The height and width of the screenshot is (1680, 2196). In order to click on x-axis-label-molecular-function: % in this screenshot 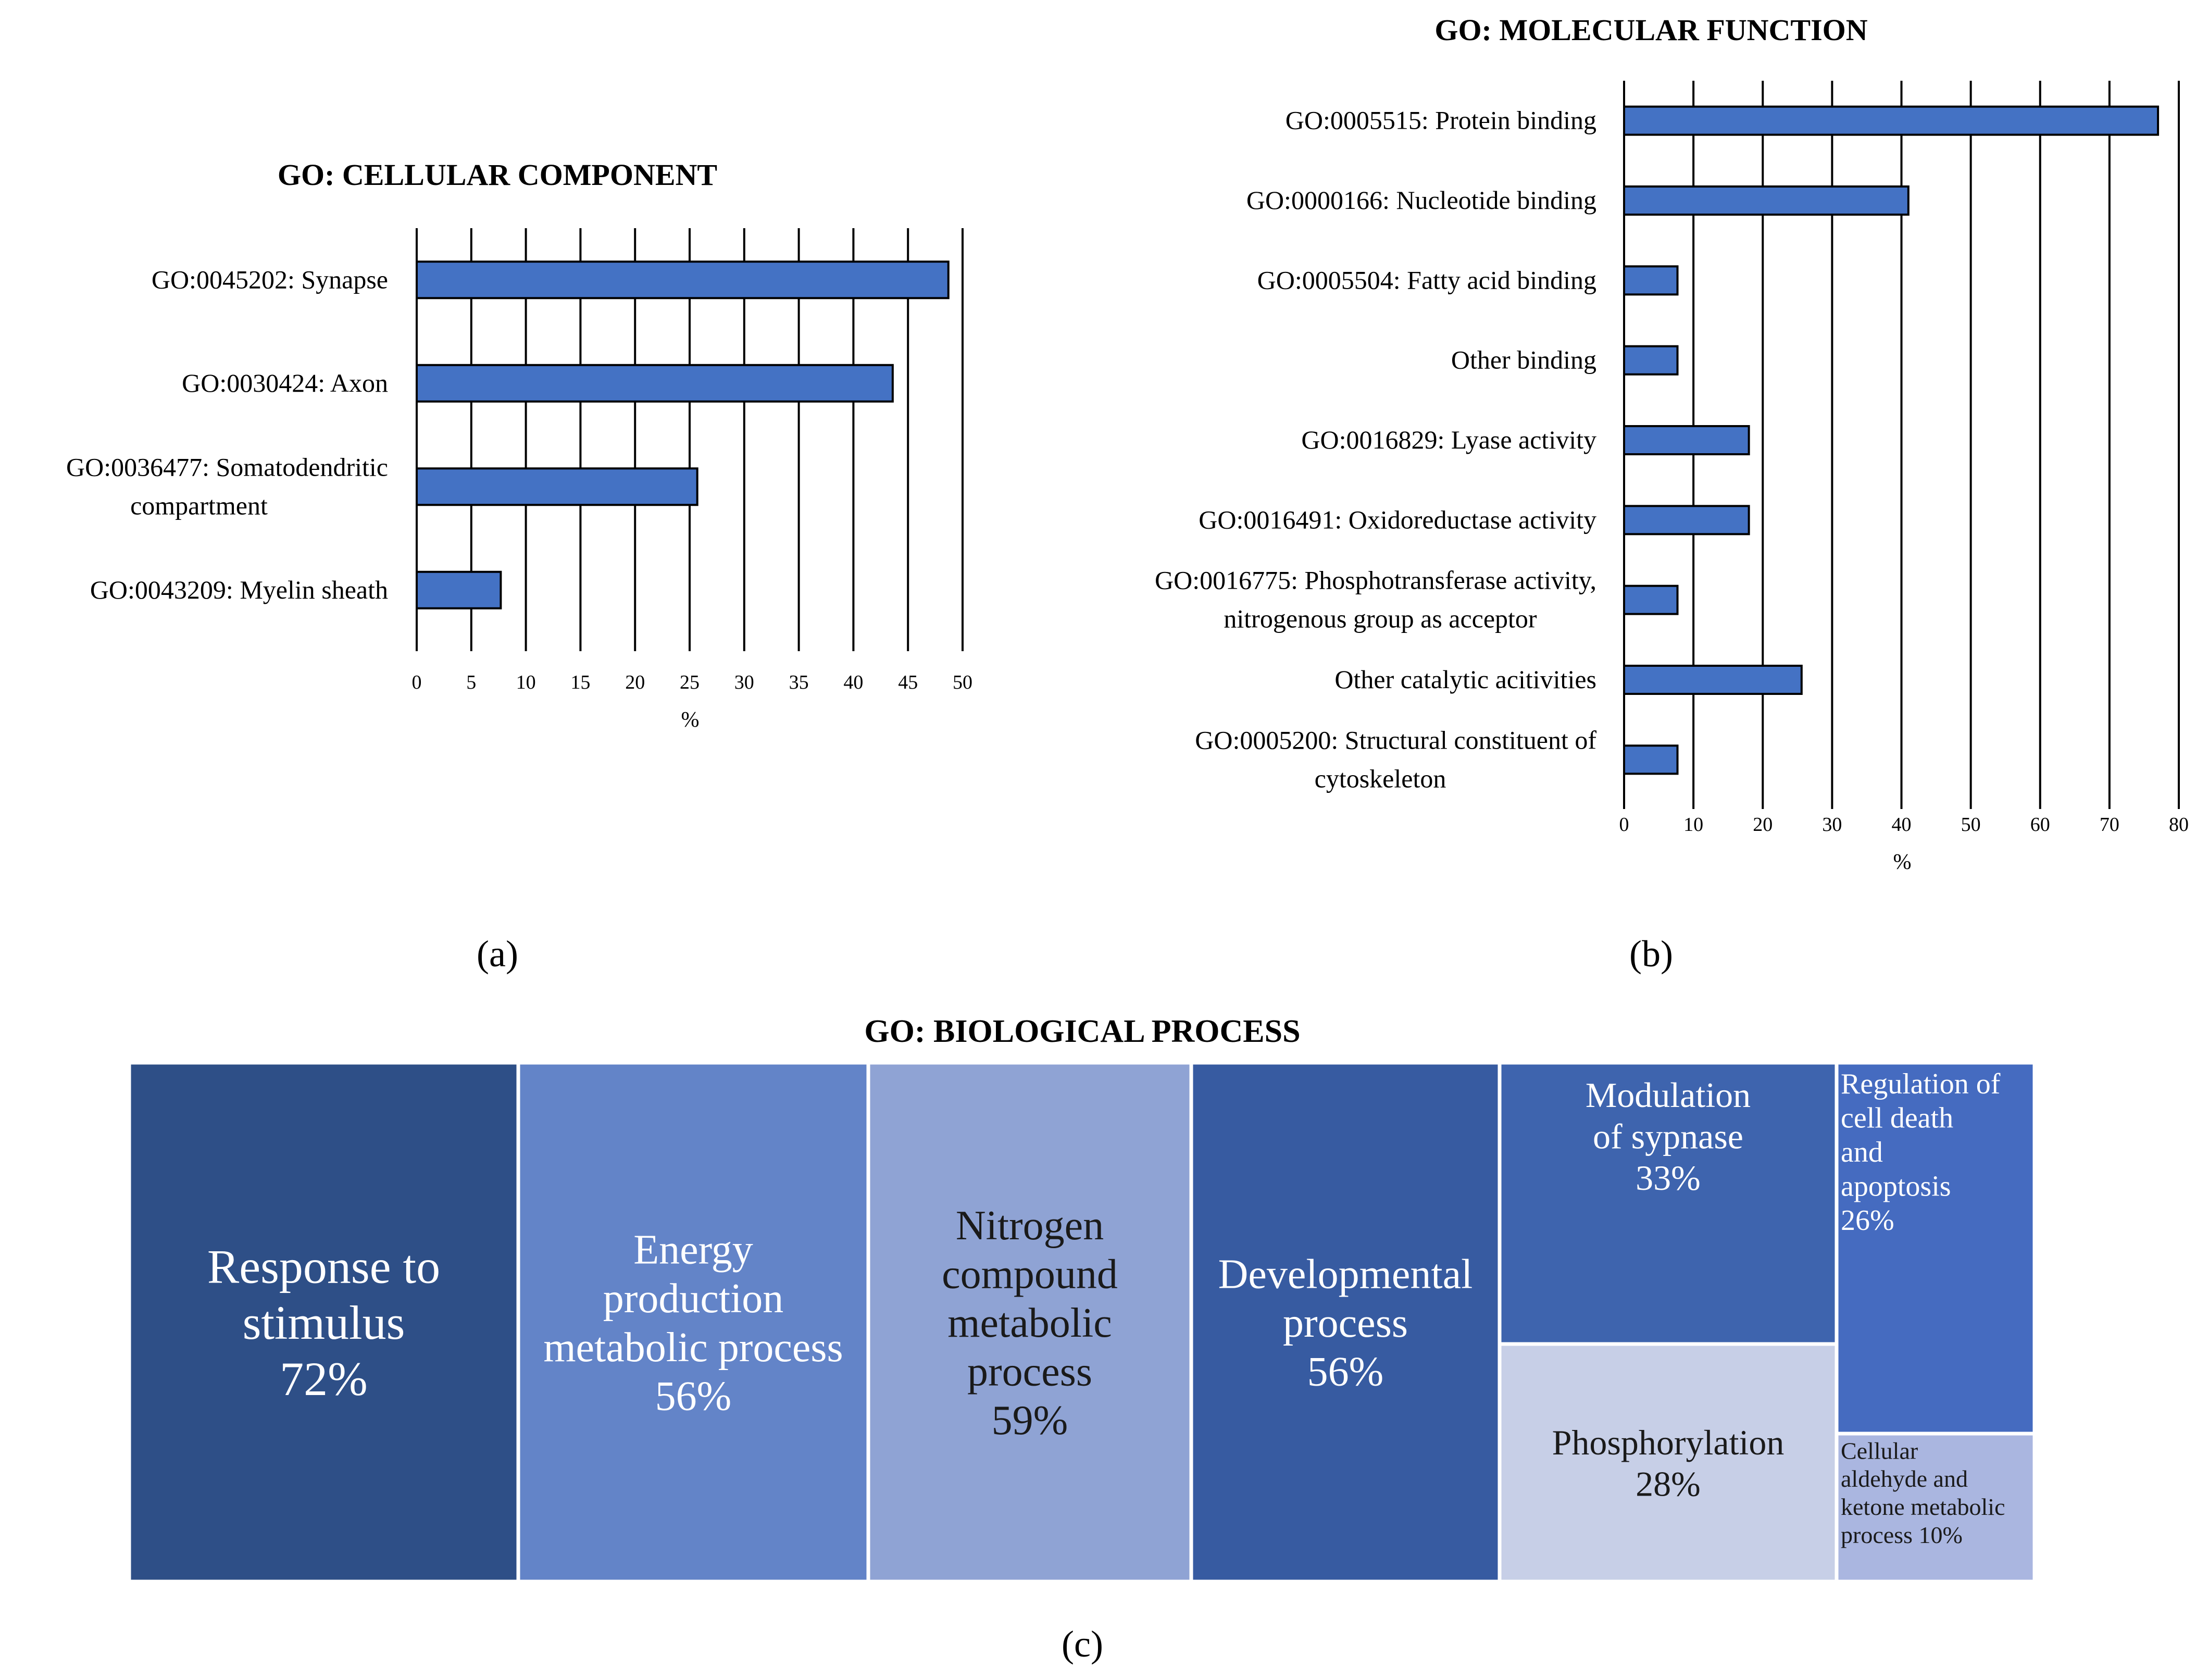, I will do `click(1902, 862)`.